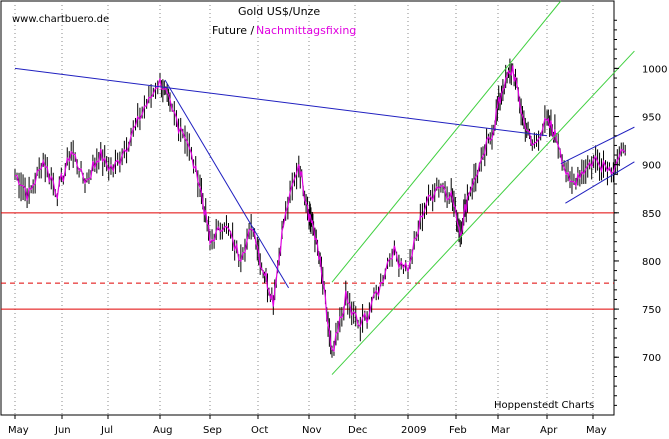 This screenshot has height=439, width=669. What do you see at coordinates (651, 118) in the screenshot?
I see `y-tick-label-1: 950` at bounding box center [651, 118].